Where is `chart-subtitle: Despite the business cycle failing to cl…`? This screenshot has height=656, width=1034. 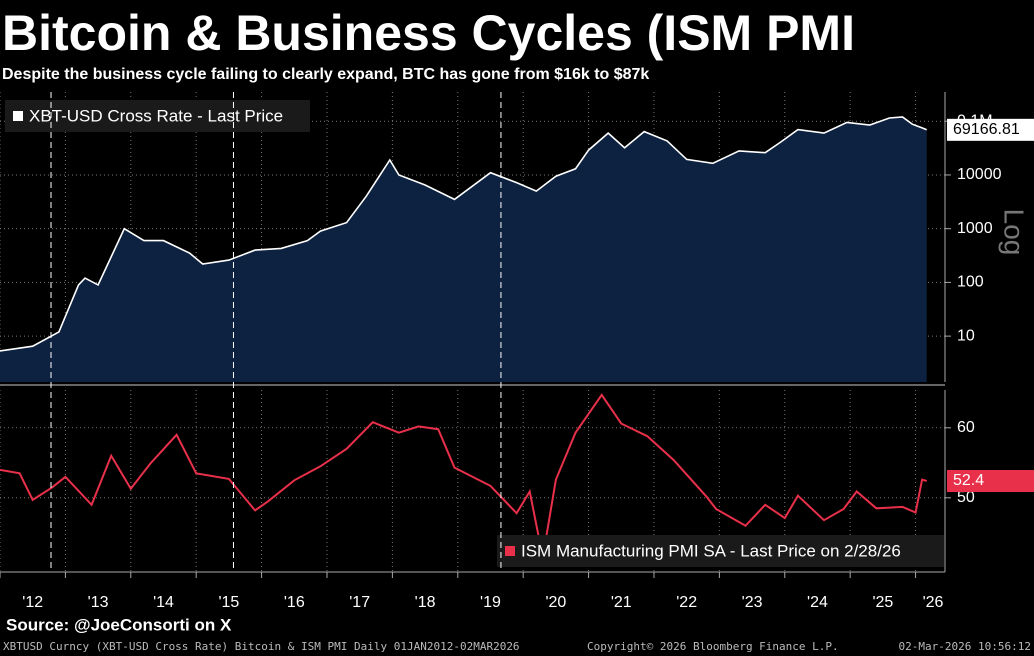
chart-subtitle: Despite the business cycle failing to cl… is located at coordinates (325, 74).